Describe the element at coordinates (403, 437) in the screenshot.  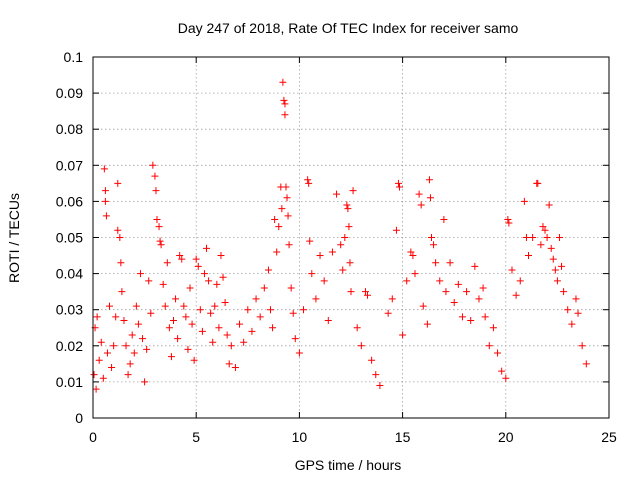
I see `x-tick-label: 15` at that location.